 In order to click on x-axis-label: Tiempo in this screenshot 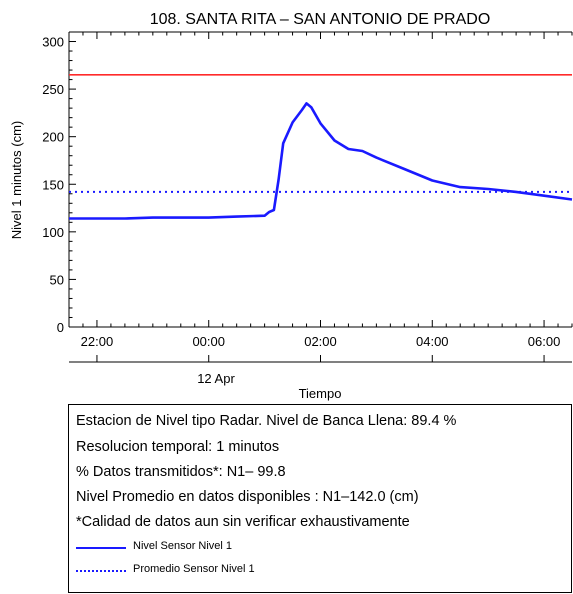, I will do `click(320, 393)`.